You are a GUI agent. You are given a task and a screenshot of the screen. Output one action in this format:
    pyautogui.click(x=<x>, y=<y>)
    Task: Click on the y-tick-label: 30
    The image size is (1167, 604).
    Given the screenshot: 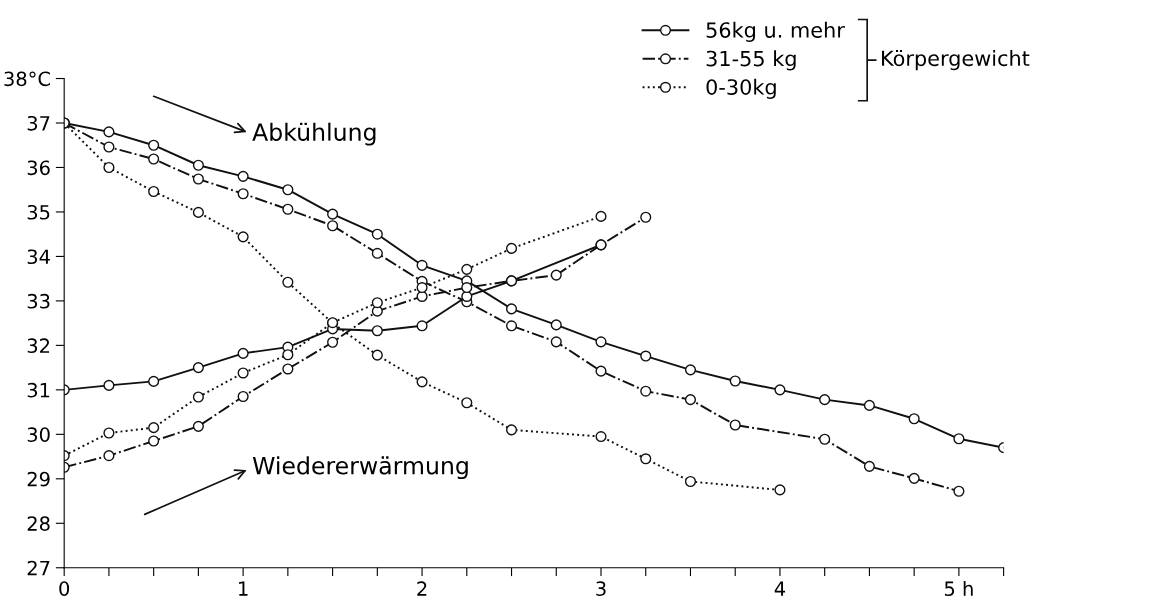 What is the action you would take?
    pyautogui.click(x=38, y=434)
    